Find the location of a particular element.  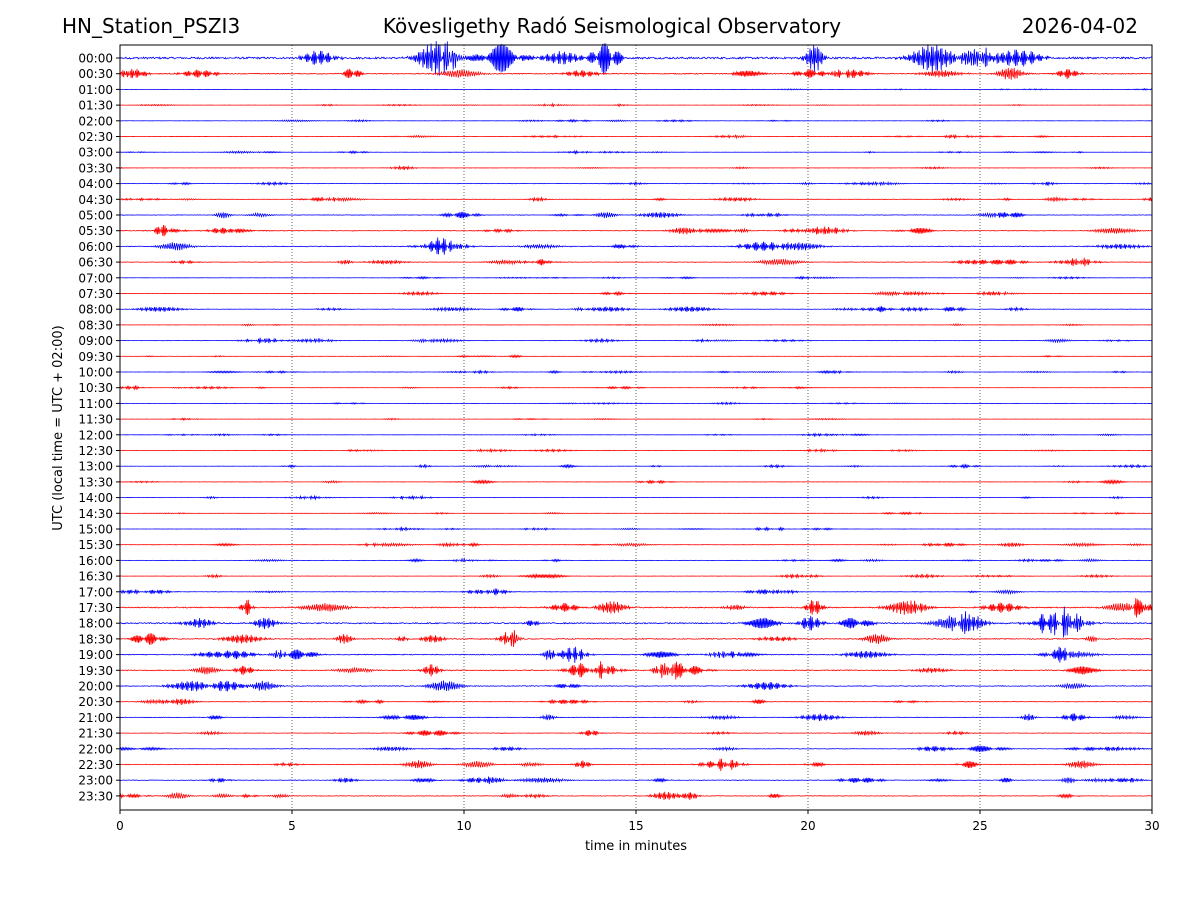

trace-1900 is located at coordinates (636, 654).